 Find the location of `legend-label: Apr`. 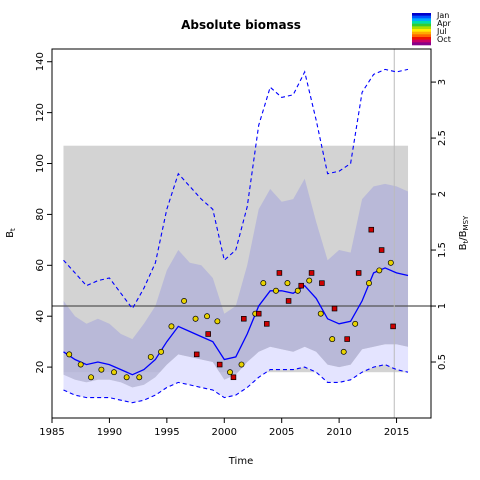

legend-label: Apr is located at coordinates (444, 23).